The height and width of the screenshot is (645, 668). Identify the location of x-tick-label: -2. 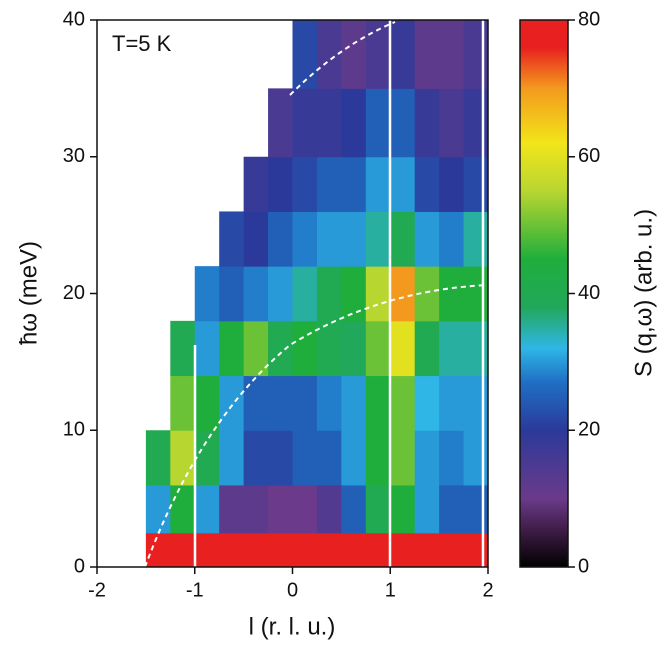
(97, 590).